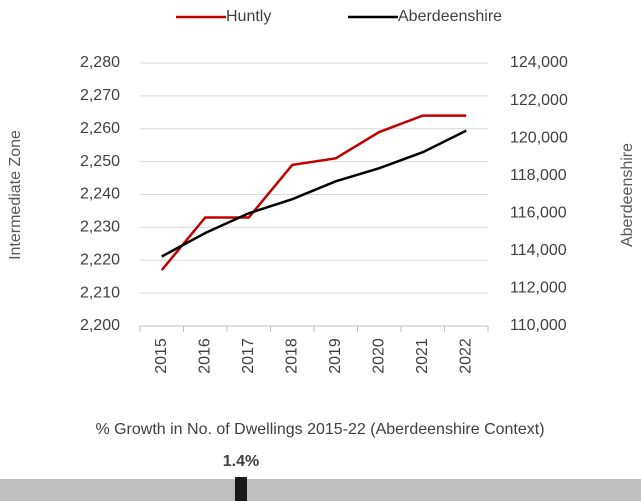 This screenshot has width=641, height=501. Describe the element at coordinates (539, 137) in the screenshot. I see `y2-tick-label: 120,000` at that location.